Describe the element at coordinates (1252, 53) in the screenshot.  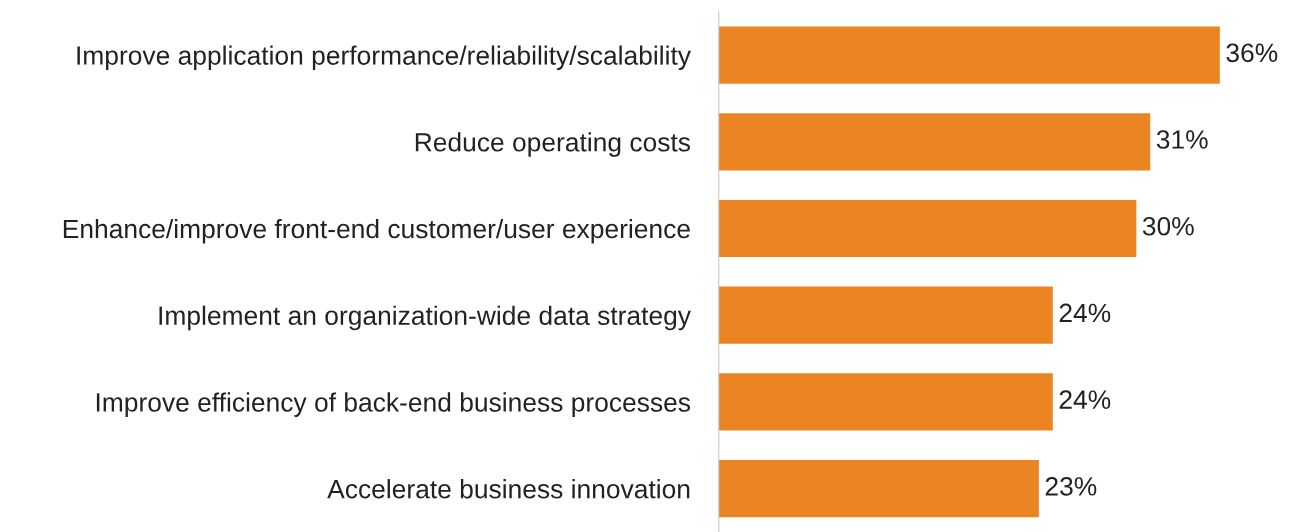
I see `data-label: 36%` at that location.